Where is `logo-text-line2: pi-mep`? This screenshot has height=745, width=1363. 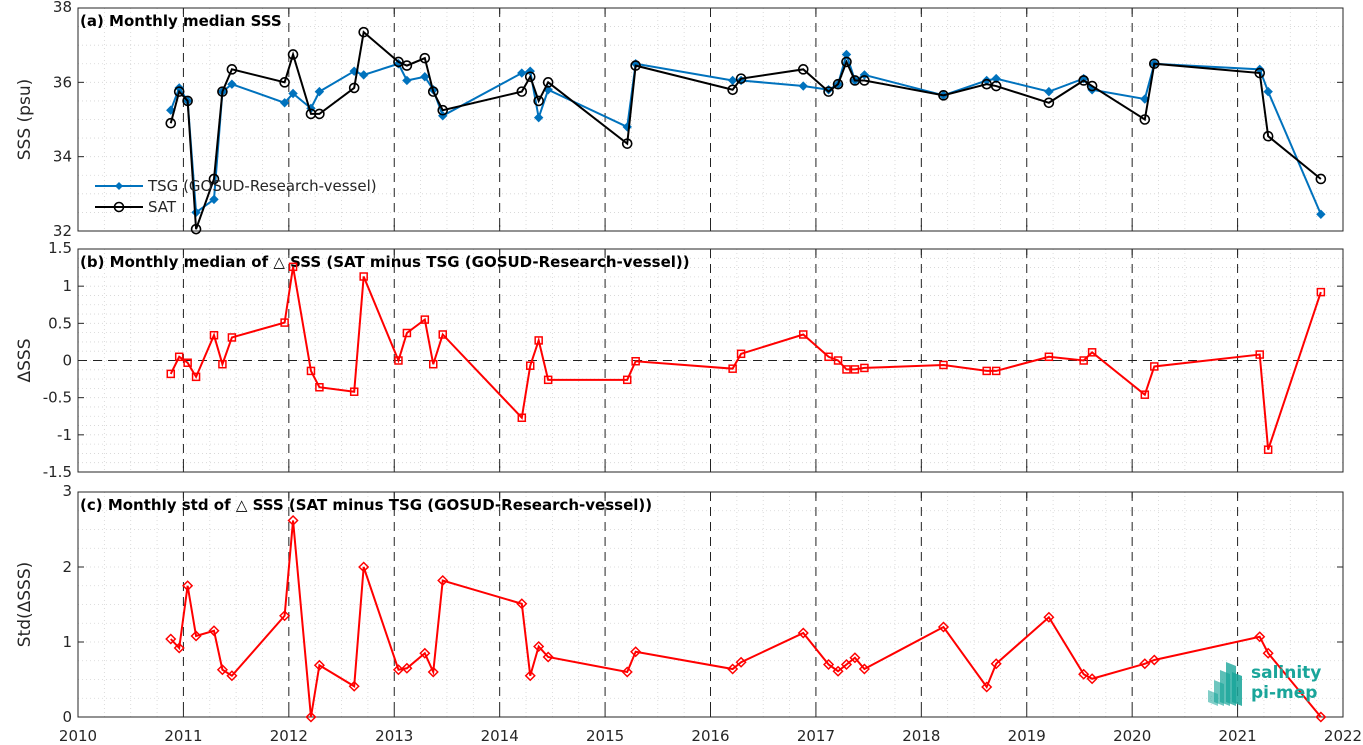
logo-text-line2: pi-mep is located at coordinates (1284, 693).